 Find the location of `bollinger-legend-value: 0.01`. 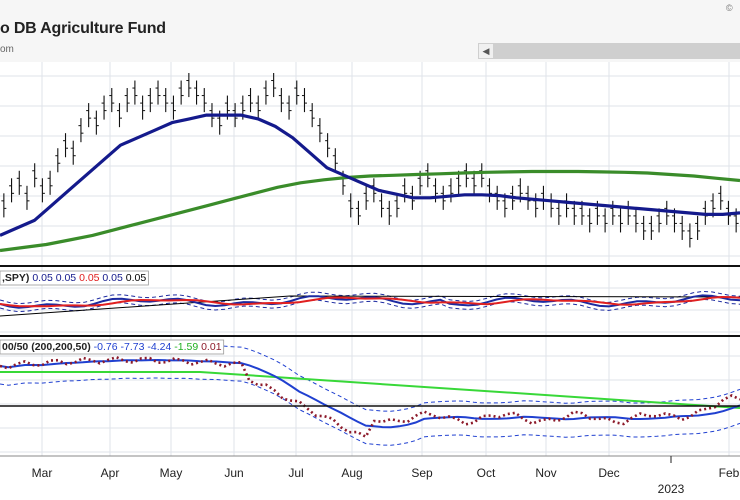

bollinger-legend-value: 0.01 is located at coordinates (211, 347).